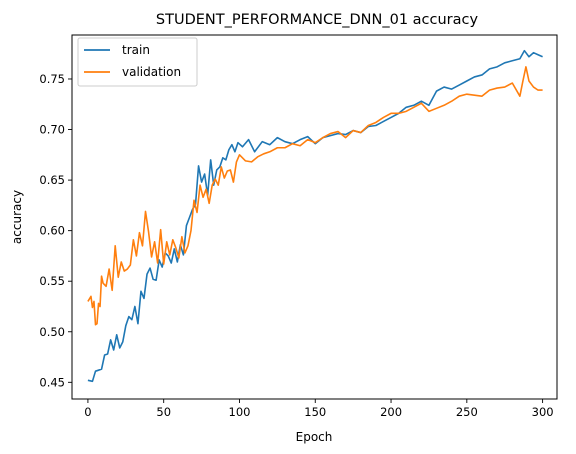 The width and height of the screenshot is (576, 454). I want to click on x-tick-label: 250, so click(467, 412).